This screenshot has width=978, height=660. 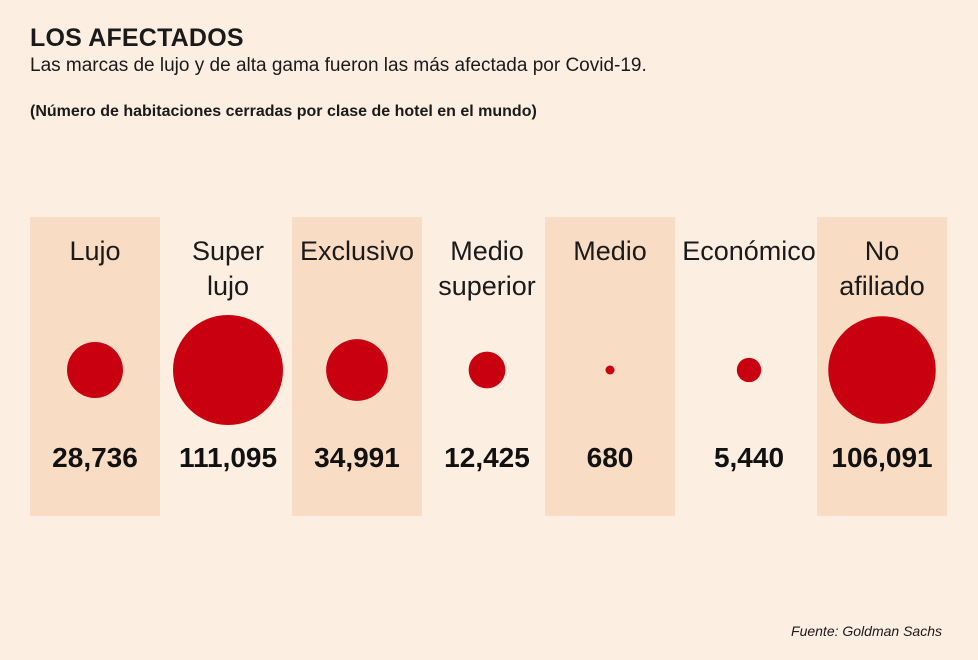 I want to click on value-label: 28,736, so click(x=95, y=457).